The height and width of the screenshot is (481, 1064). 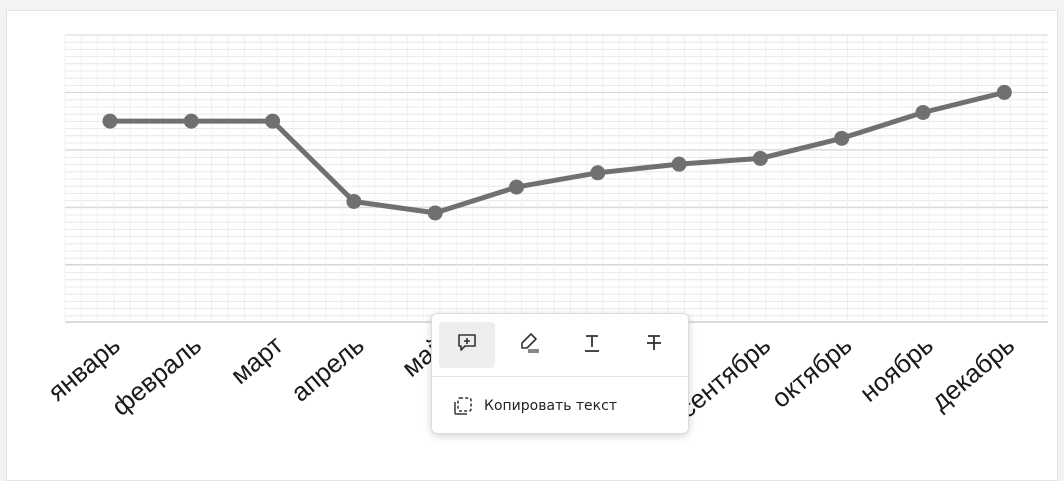 I want to click on x-tick-label: март, so click(x=257, y=360).